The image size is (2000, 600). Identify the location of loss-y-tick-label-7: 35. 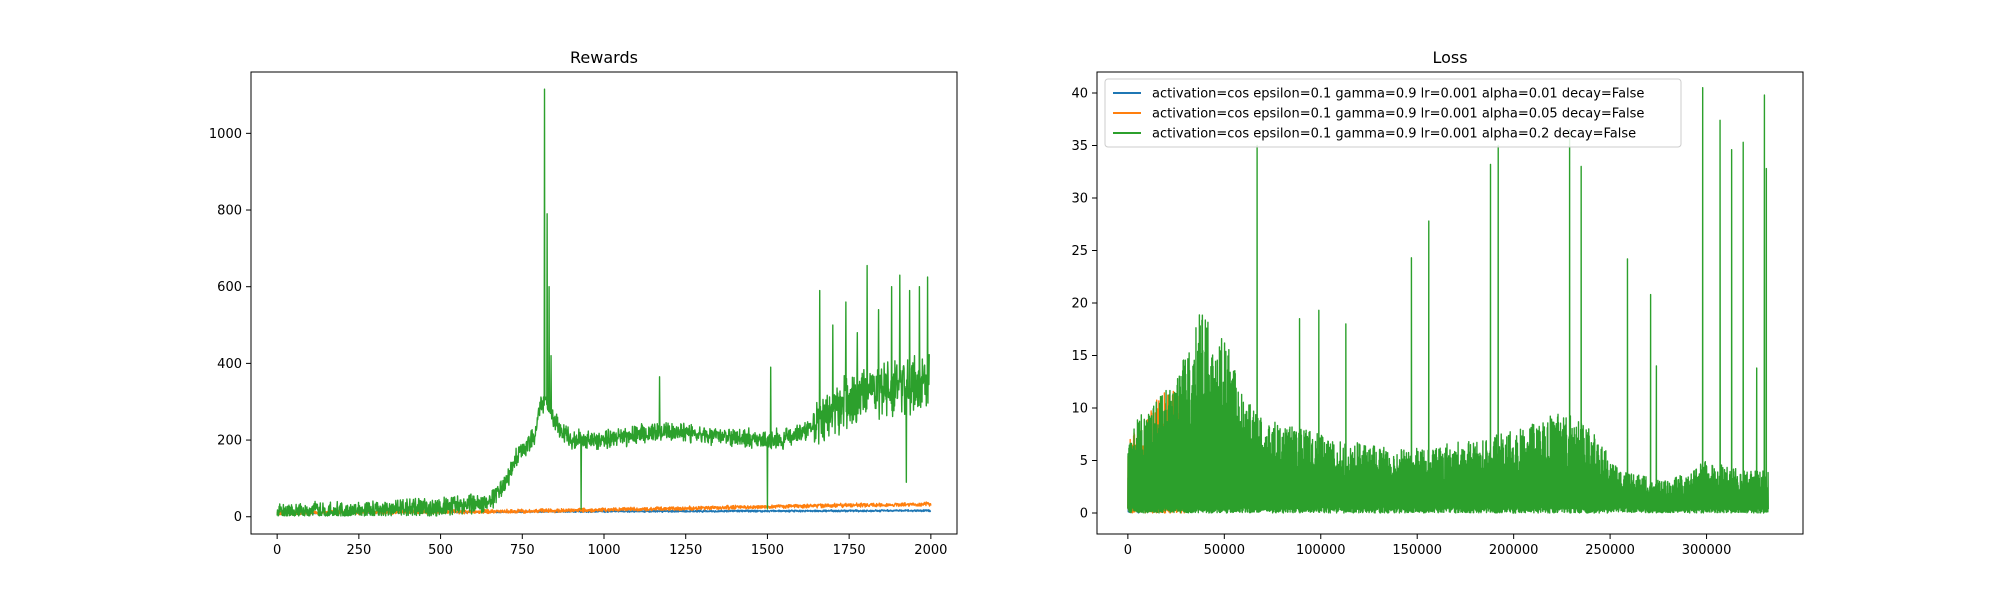
(1079, 146).